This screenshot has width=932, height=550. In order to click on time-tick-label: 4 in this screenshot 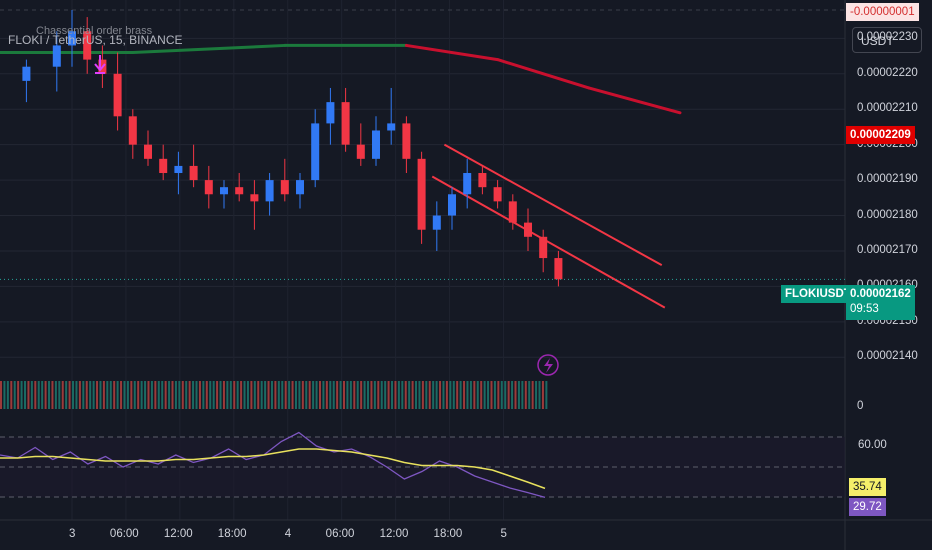, I will do `click(288, 534)`.